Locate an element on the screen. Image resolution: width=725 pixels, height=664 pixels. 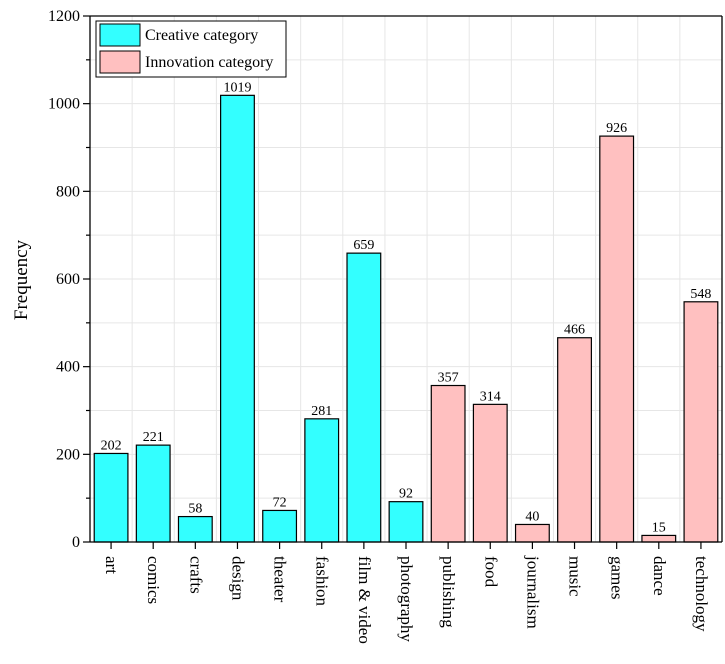
x-tick-label: publishing is located at coordinates (448, 592).